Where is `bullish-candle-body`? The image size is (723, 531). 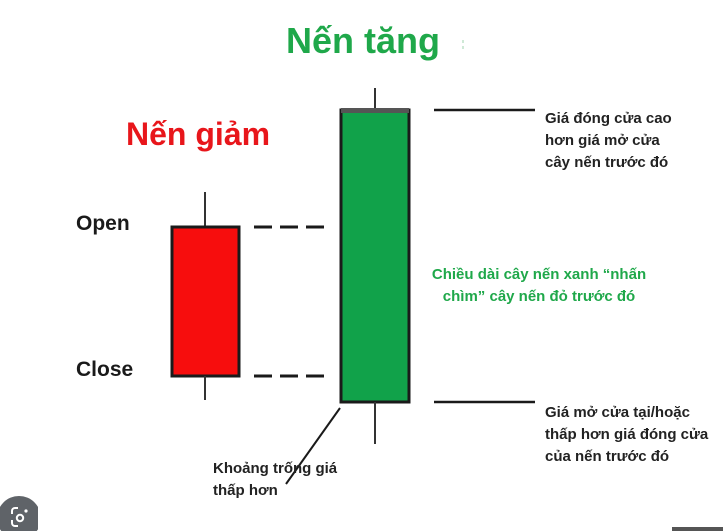
bullish-candle-body is located at coordinates (375, 256).